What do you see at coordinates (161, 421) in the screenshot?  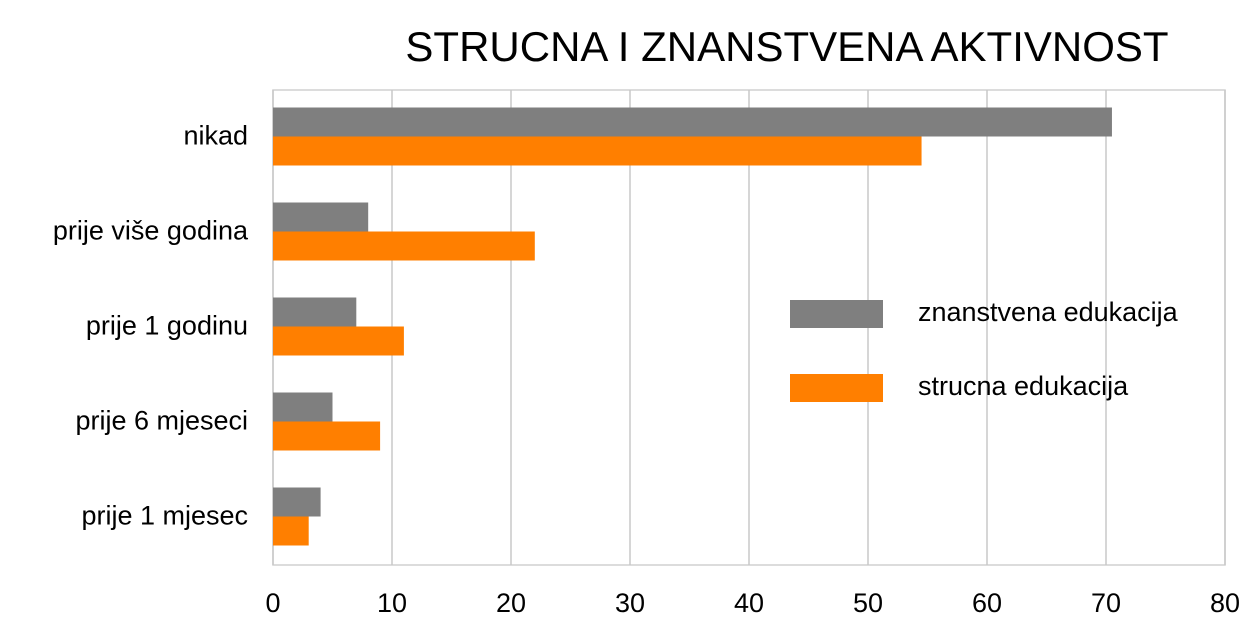 I see `y-tick-label: prije 6 mjeseci` at bounding box center [161, 421].